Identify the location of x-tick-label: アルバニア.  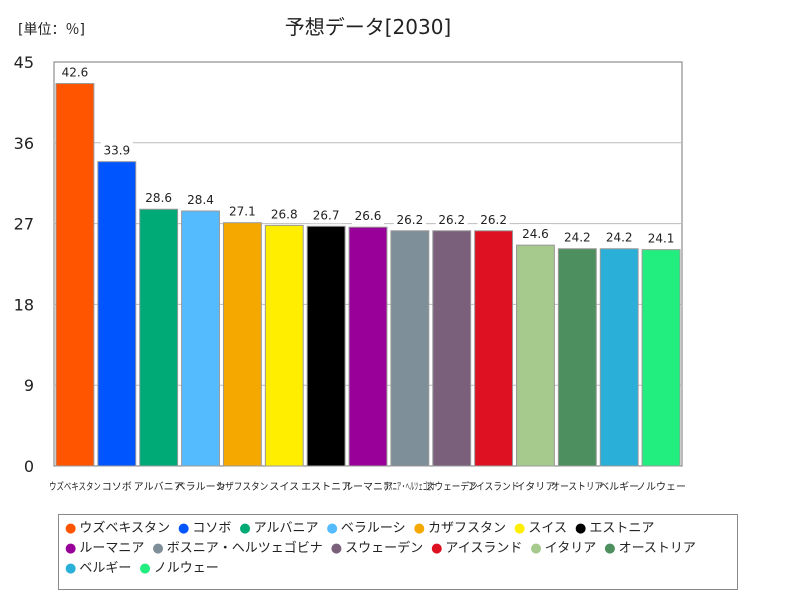
(159, 487).